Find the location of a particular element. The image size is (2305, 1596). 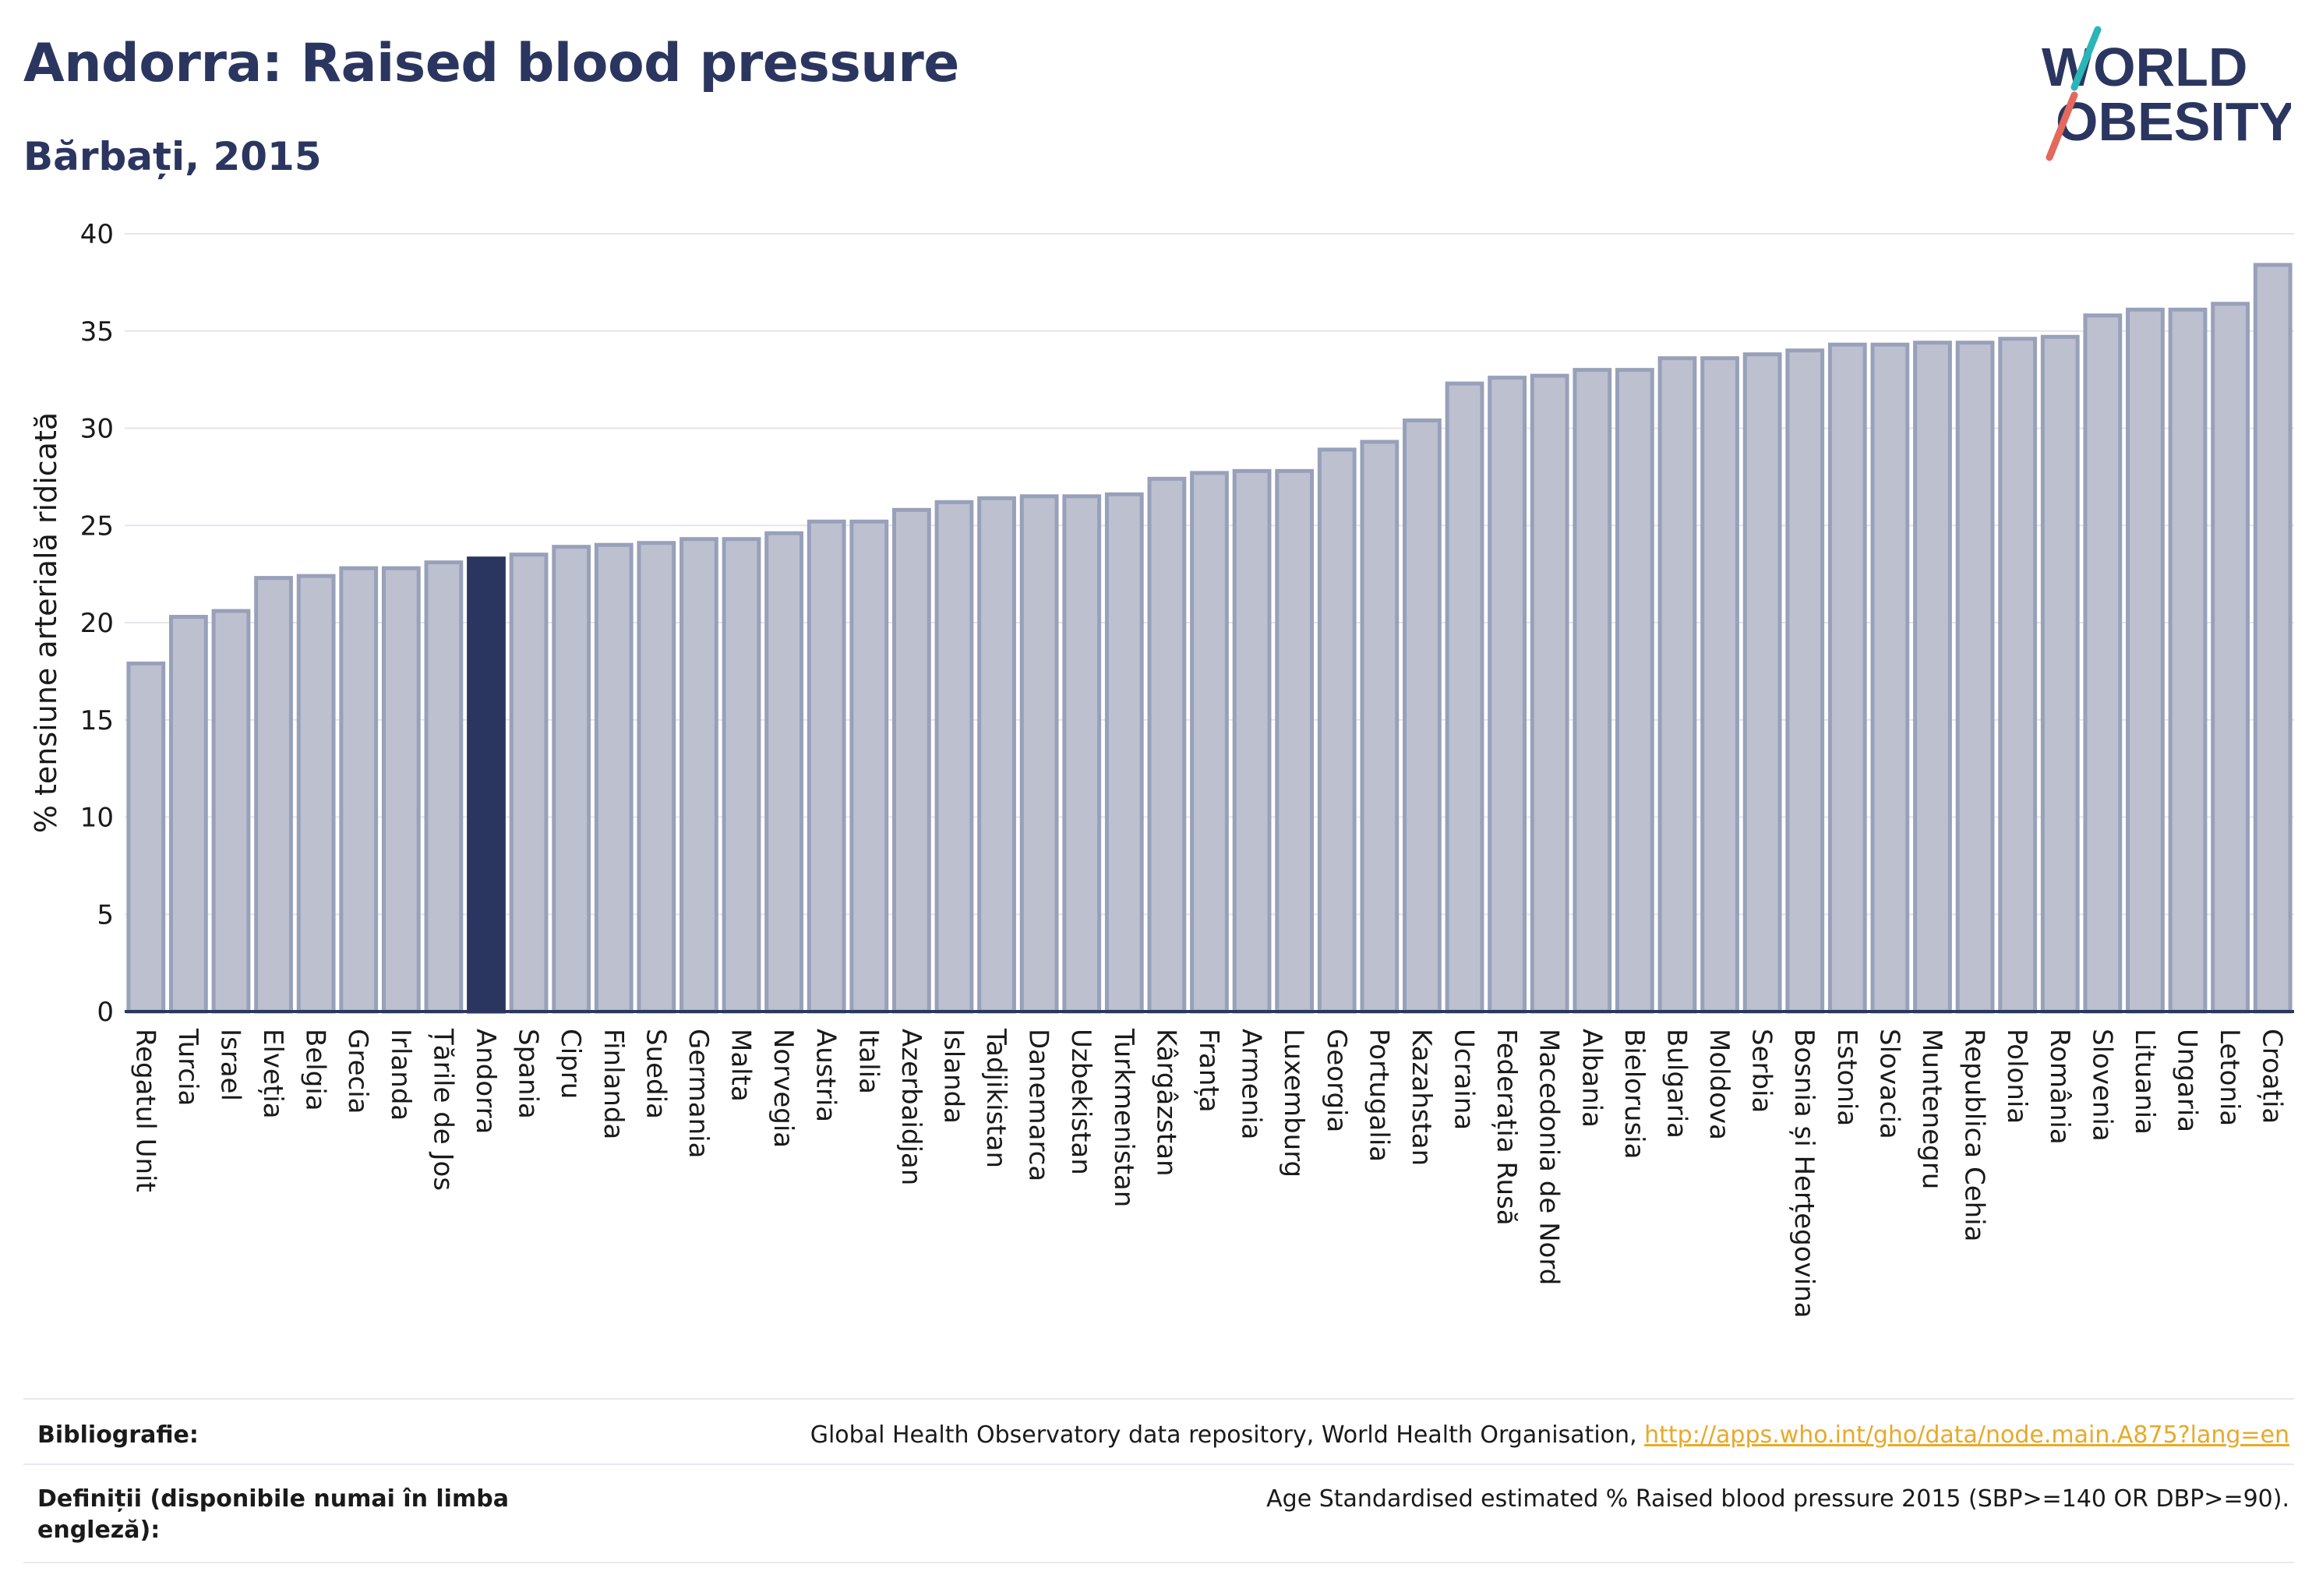

x-category-label: Franța is located at coordinates (1208, 1071).